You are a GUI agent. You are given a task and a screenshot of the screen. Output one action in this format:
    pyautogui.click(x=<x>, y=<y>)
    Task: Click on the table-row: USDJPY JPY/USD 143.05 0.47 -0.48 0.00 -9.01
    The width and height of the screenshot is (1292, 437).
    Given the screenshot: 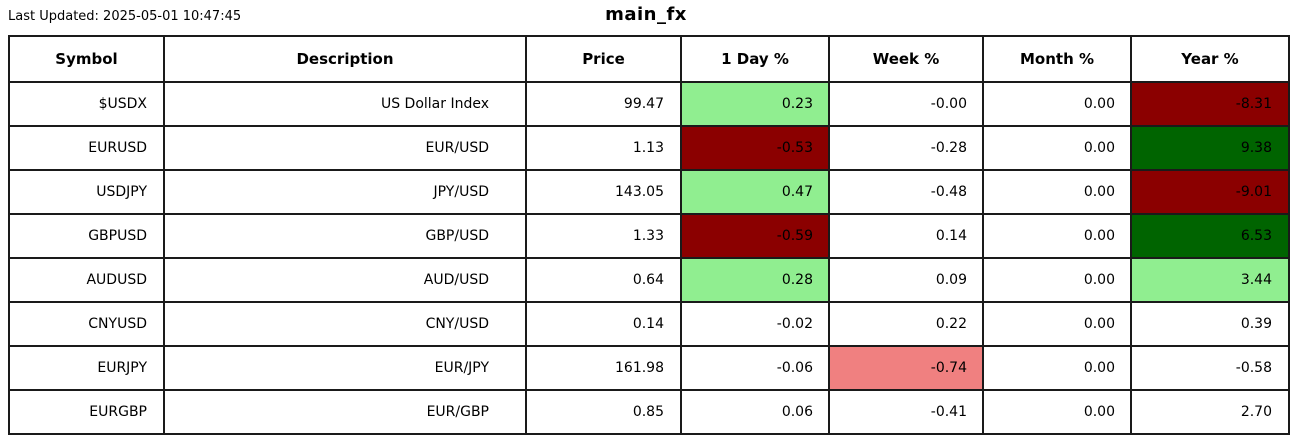 What is the action you would take?
    pyautogui.click(x=649, y=192)
    